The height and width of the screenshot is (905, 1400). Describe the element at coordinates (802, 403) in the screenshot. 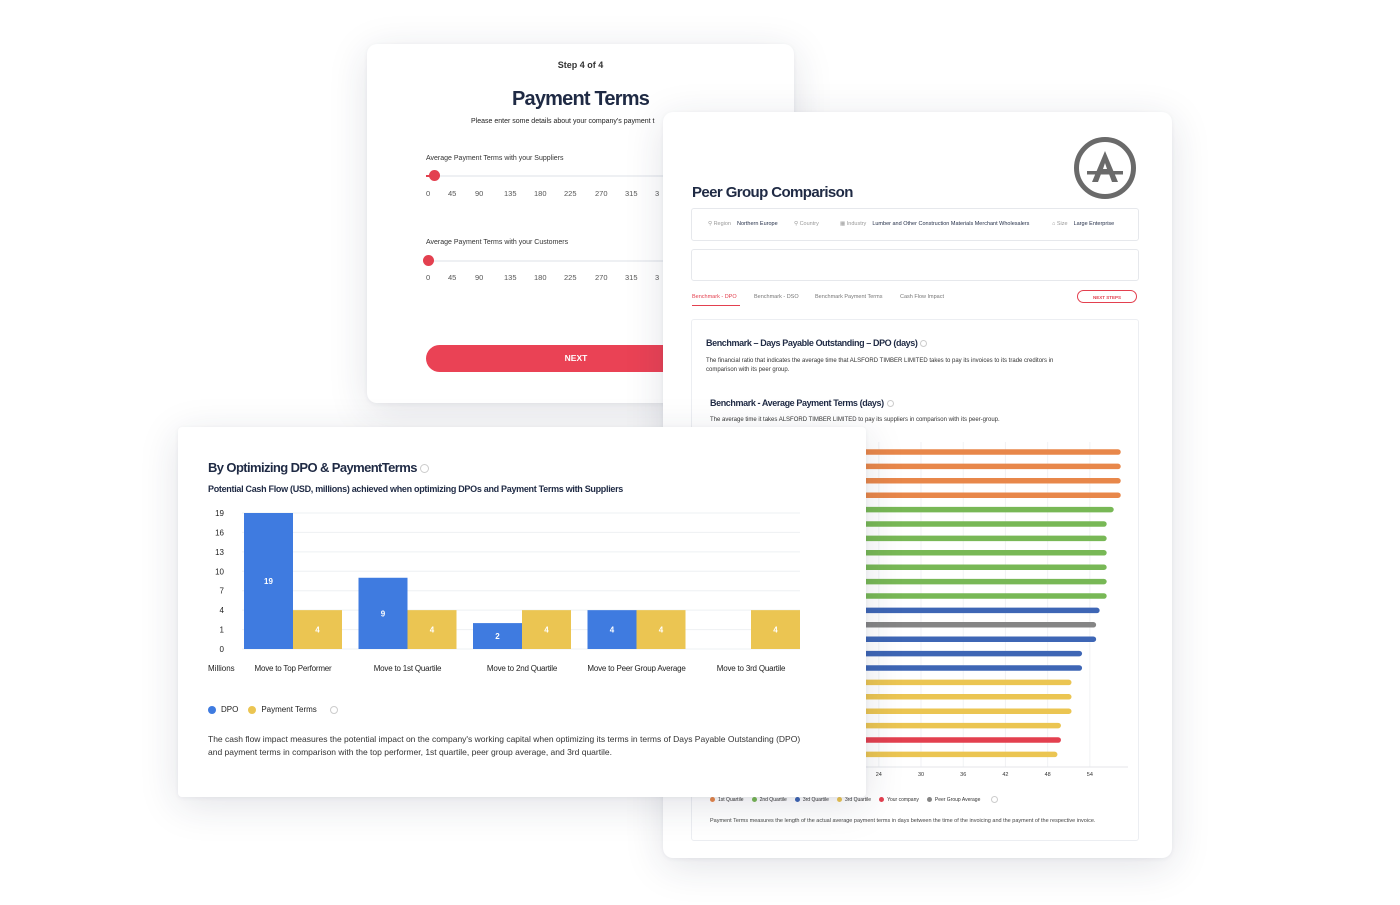

I see `terms-heading: Benchmark - Average Payment Terms (days)` at that location.